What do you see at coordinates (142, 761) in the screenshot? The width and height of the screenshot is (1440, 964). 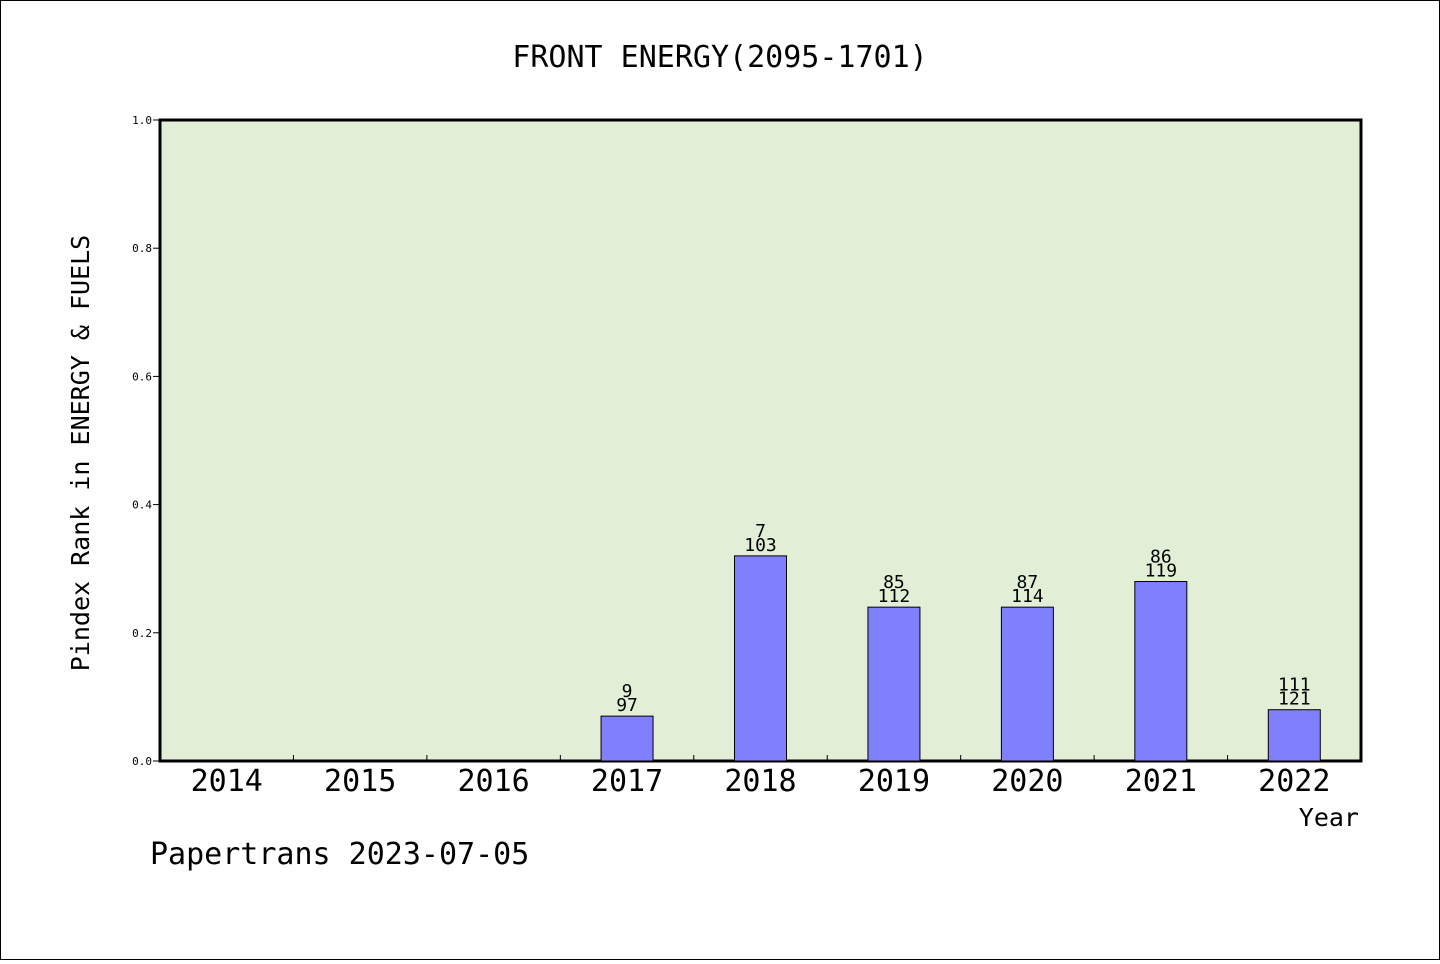 I see `y-tick-label: 0.0` at bounding box center [142, 761].